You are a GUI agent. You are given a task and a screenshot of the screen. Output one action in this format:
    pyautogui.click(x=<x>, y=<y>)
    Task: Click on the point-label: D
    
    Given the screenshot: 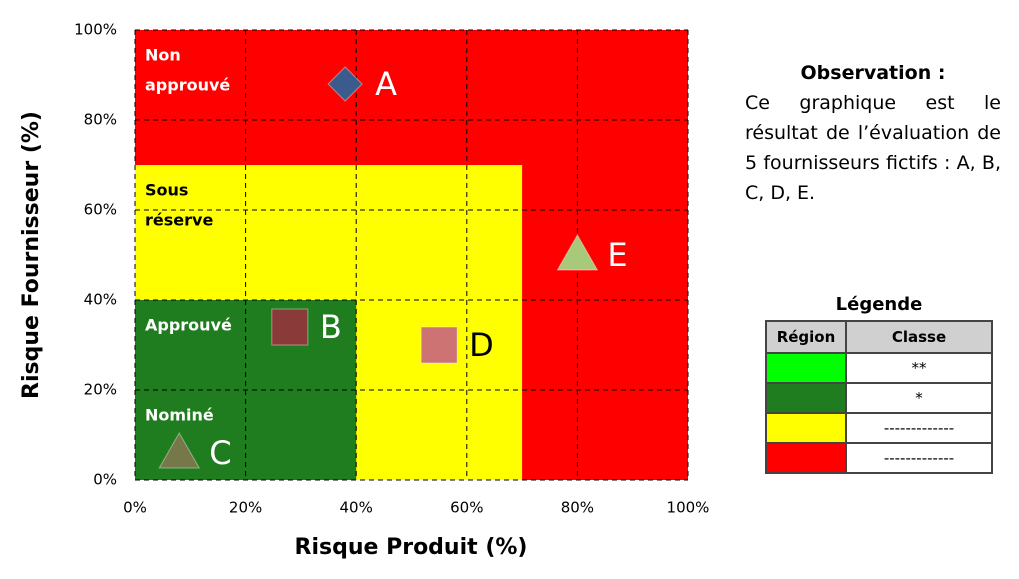 What is the action you would take?
    pyautogui.click(x=481, y=345)
    